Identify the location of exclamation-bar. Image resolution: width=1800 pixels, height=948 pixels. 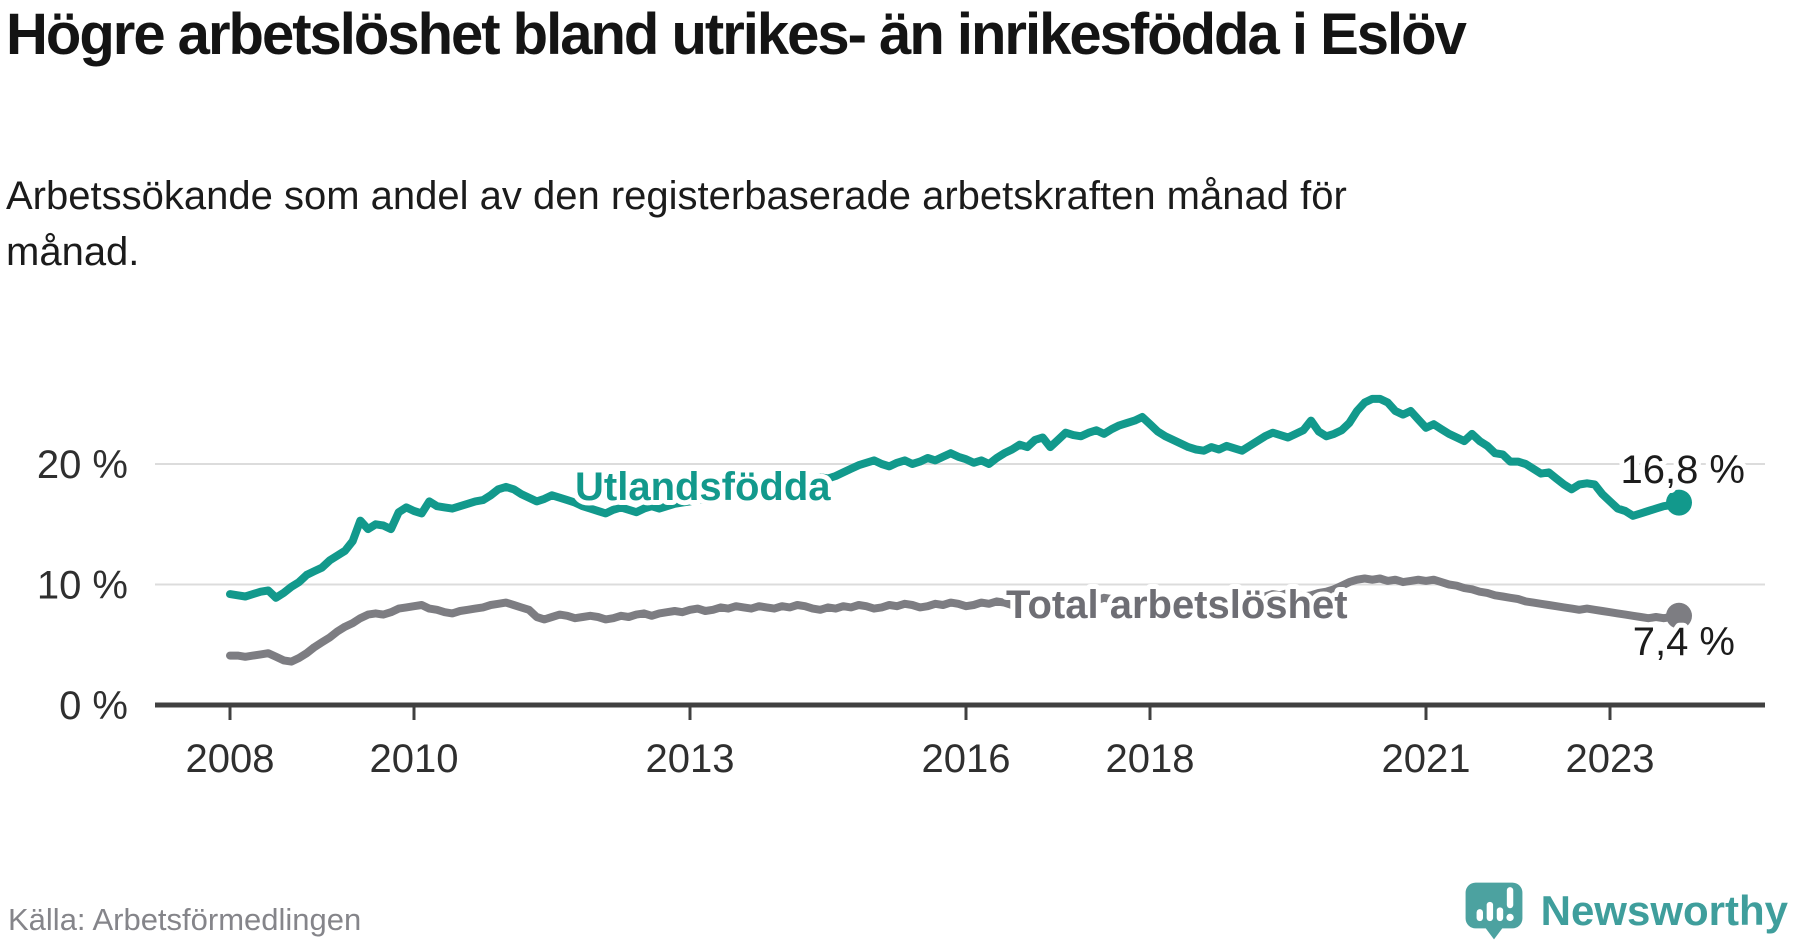
(1509, 898).